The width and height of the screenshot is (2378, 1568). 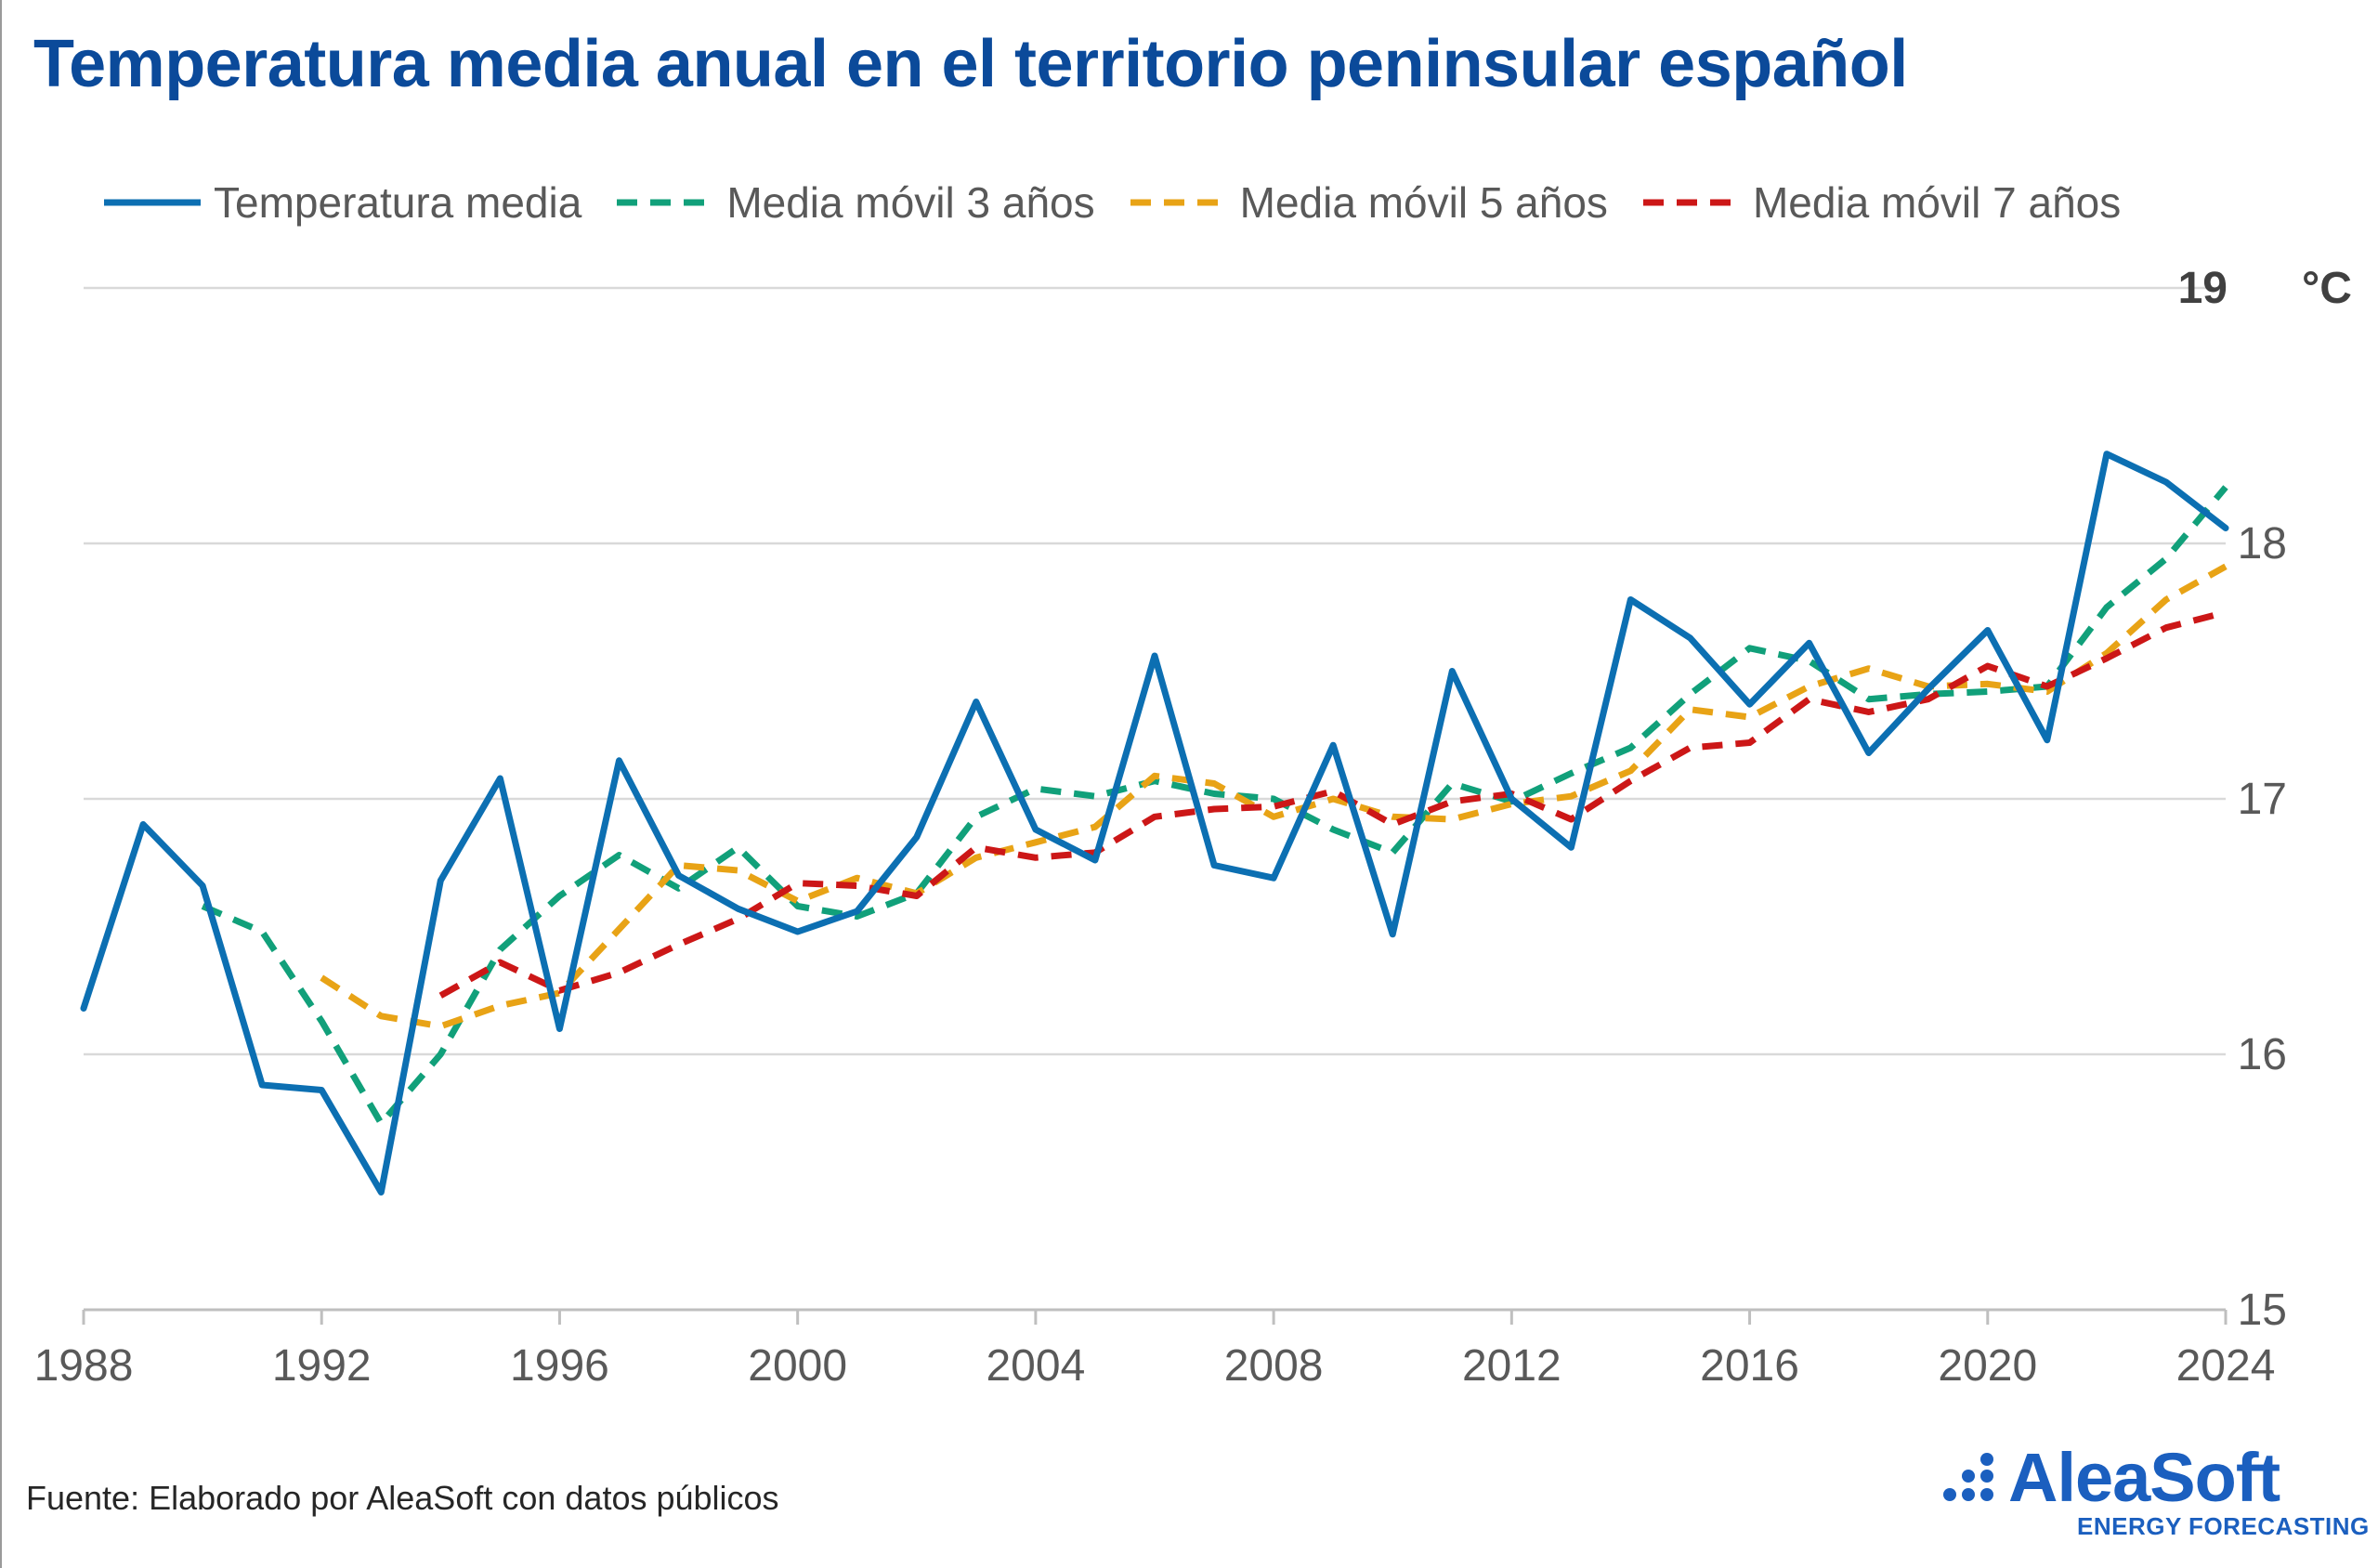 I want to click on x-tick-label-2008: 2008, so click(x=1274, y=1366).